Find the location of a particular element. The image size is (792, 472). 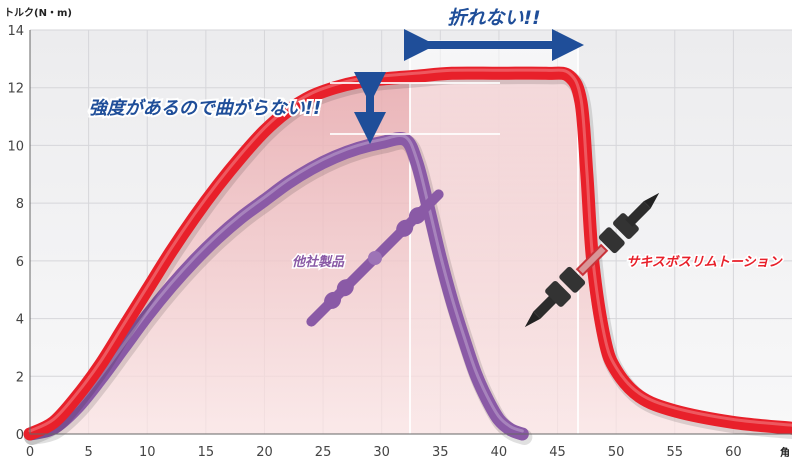

annotation-unbreakable: 折れない!! is located at coordinates (493, 18).